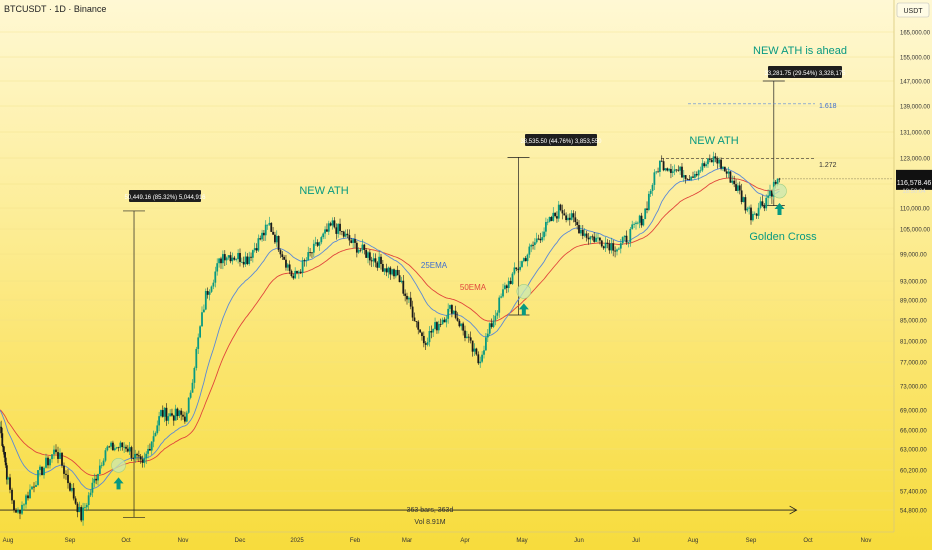 The width and height of the screenshot is (932, 550). I want to click on x-tick-label: Apr, so click(464, 541).